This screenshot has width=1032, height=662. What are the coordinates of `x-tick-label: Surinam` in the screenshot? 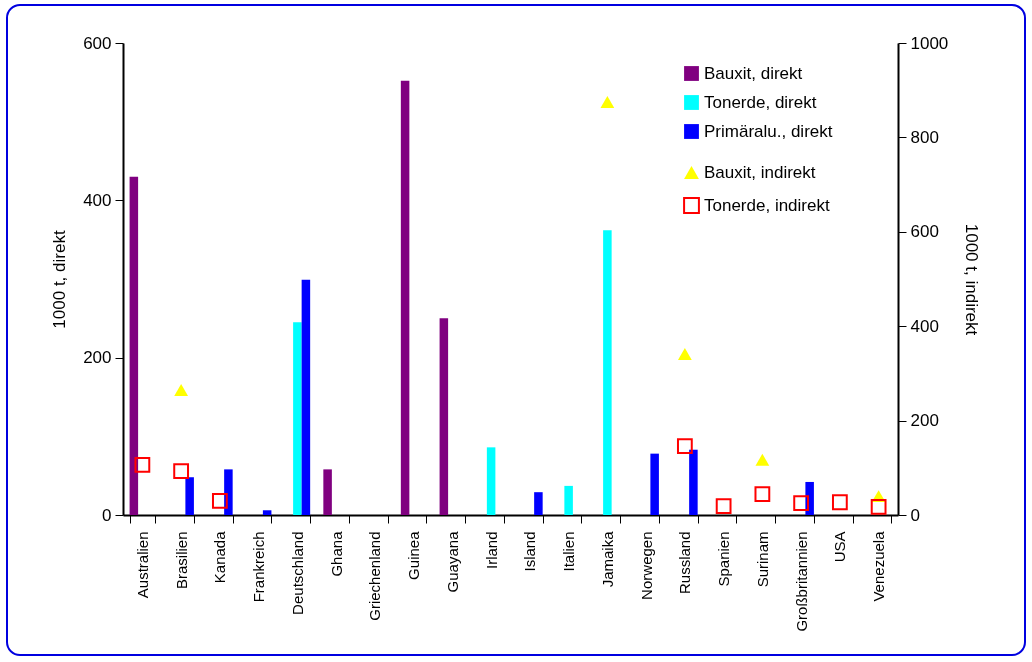 It's located at (762, 559).